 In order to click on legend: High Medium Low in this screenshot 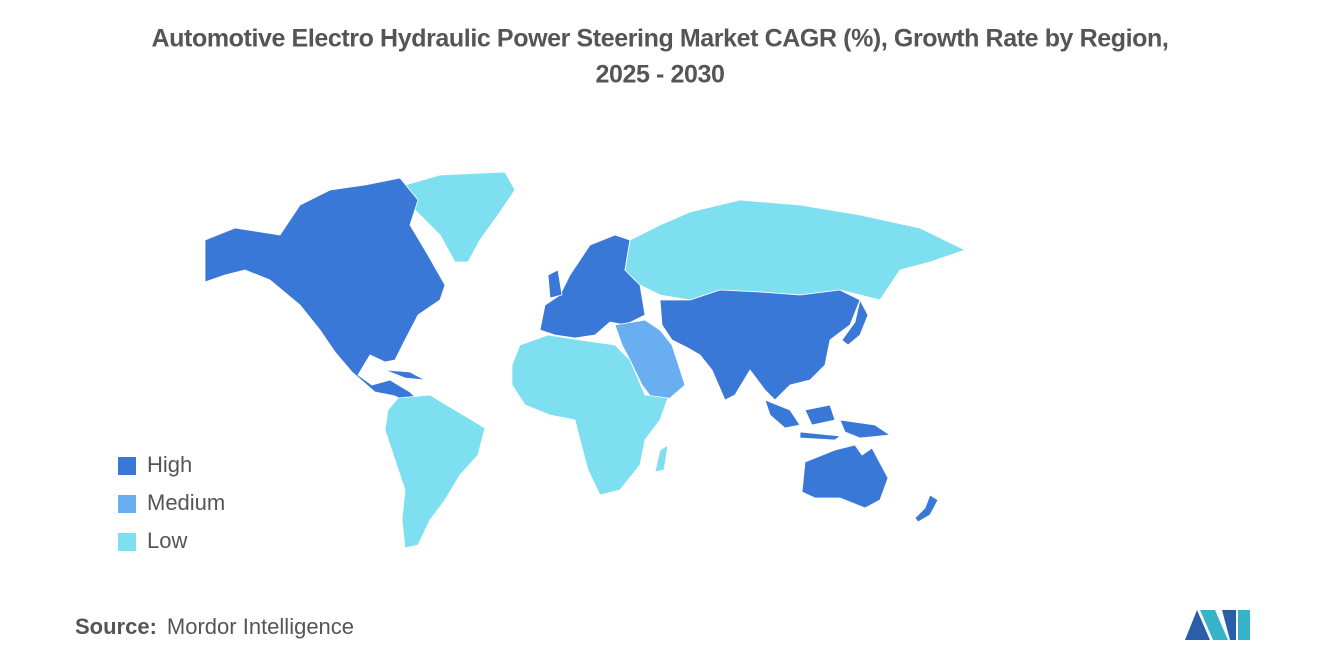, I will do `click(171, 502)`.